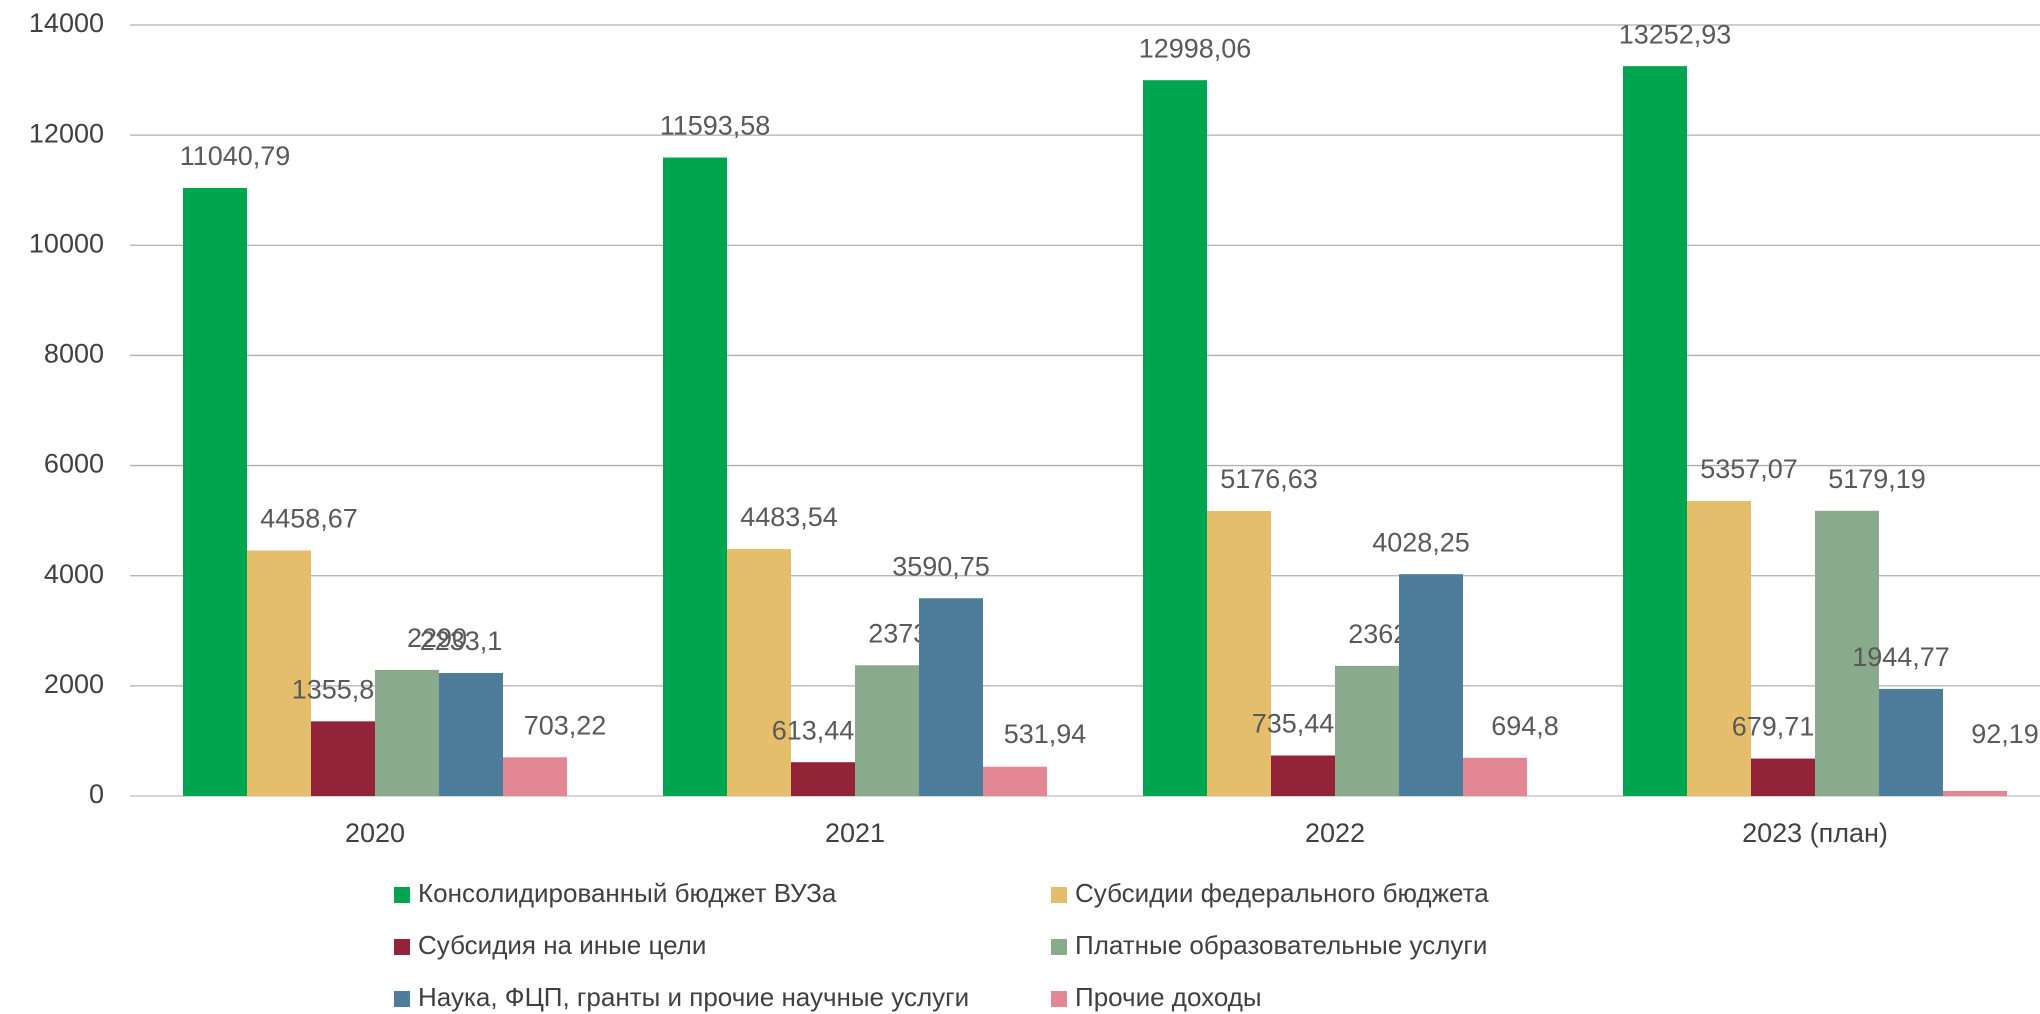  I want to click on data-label: 703,22, so click(565, 725).